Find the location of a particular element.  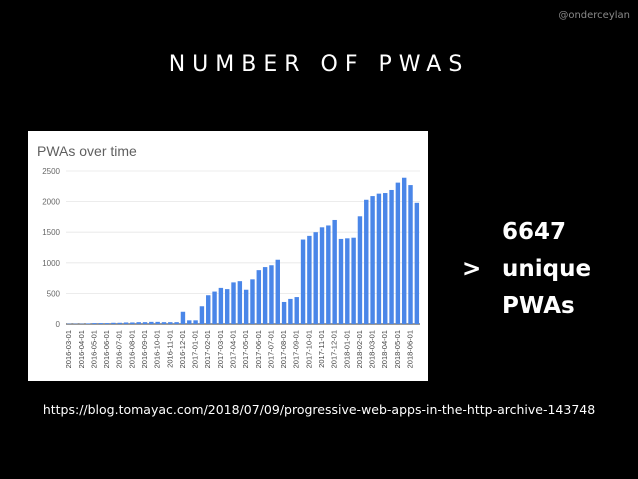

x-tick-label: 2017-12-01 is located at coordinates (334, 349).